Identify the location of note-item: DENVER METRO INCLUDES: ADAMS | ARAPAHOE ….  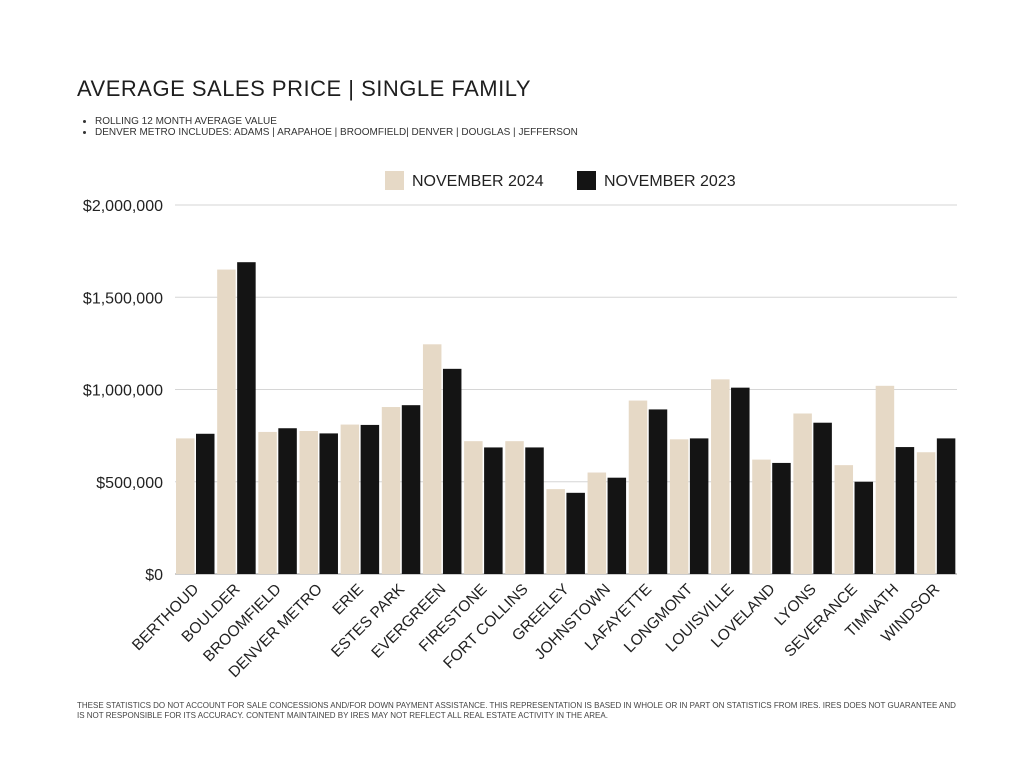
(336, 132).